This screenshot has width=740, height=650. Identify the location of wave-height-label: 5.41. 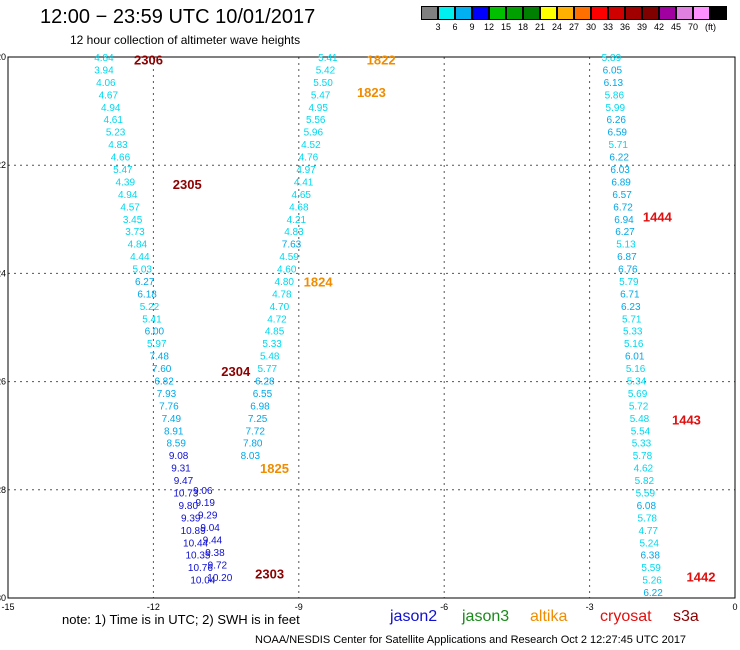
(152, 319).